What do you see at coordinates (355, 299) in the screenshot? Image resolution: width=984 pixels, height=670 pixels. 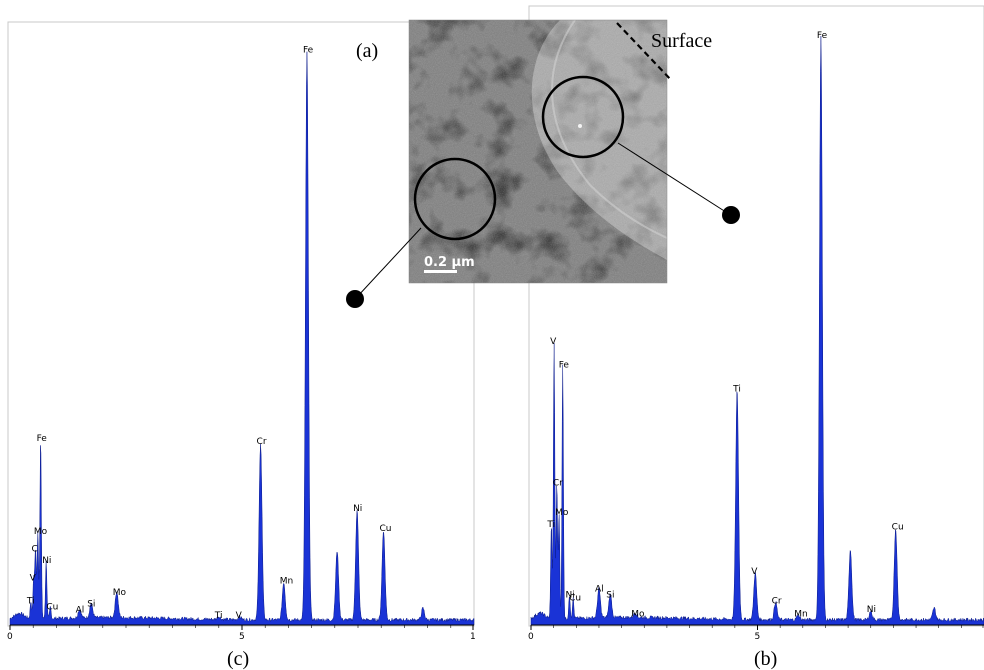 I see `marker-dot-c` at bounding box center [355, 299].